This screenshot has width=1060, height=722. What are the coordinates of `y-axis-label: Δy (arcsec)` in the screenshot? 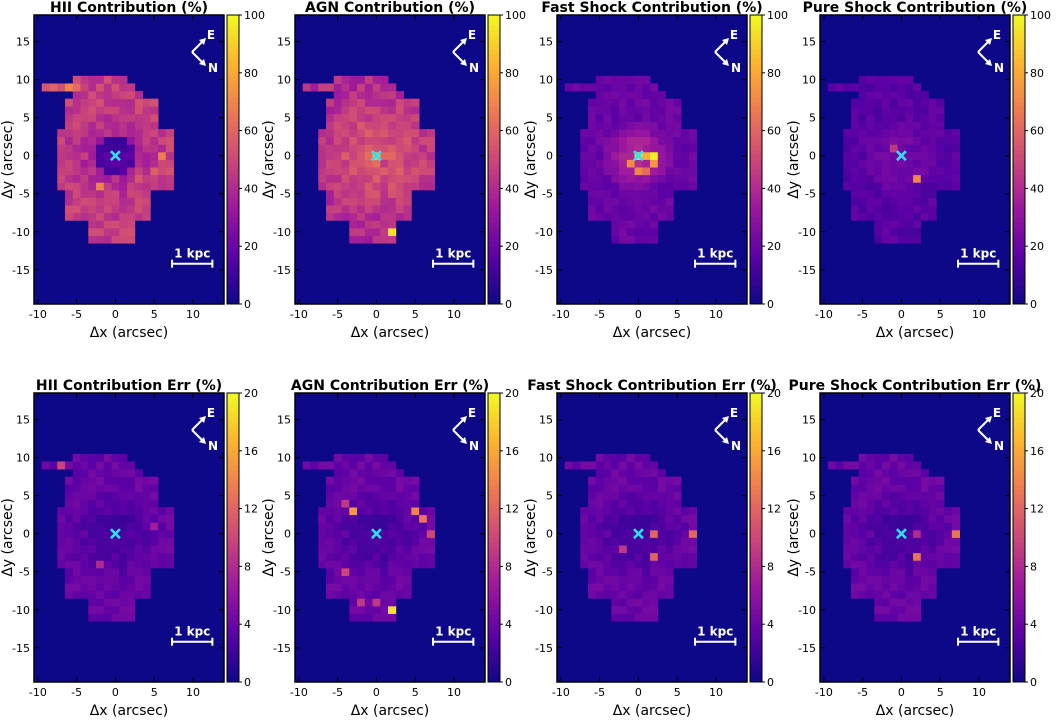 It's located at (269, 537).